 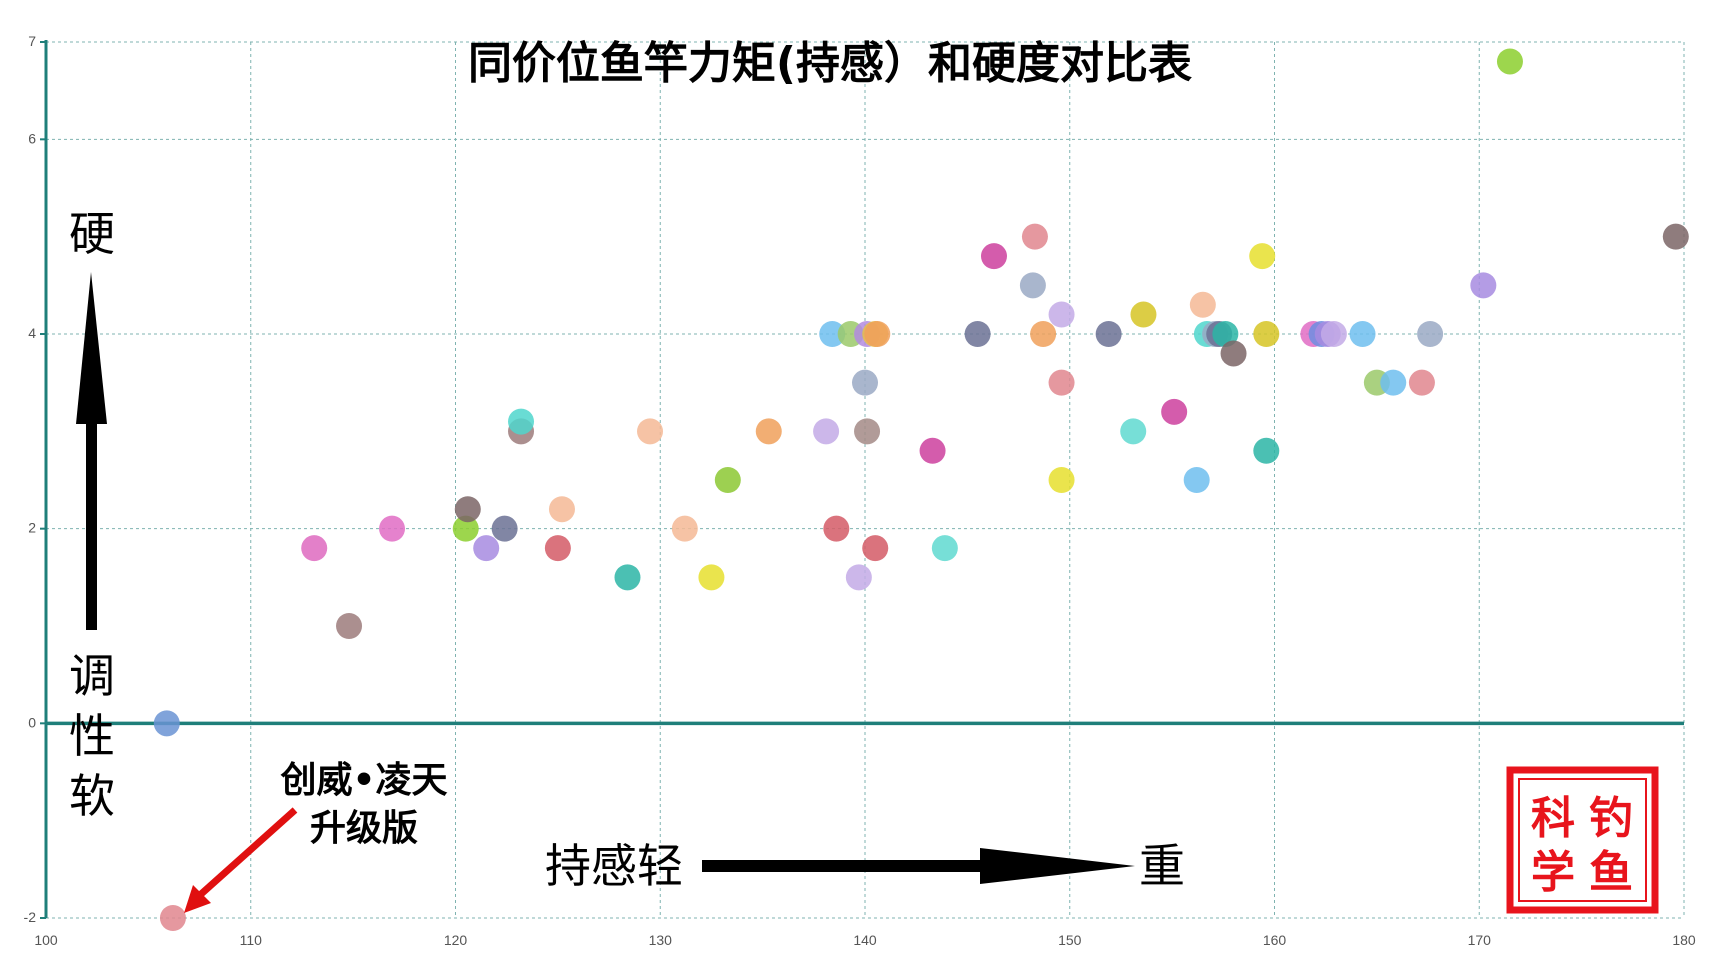 What do you see at coordinates (92, 234) in the screenshot?
I see `y-annotation-top: 硬` at bounding box center [92, 234].